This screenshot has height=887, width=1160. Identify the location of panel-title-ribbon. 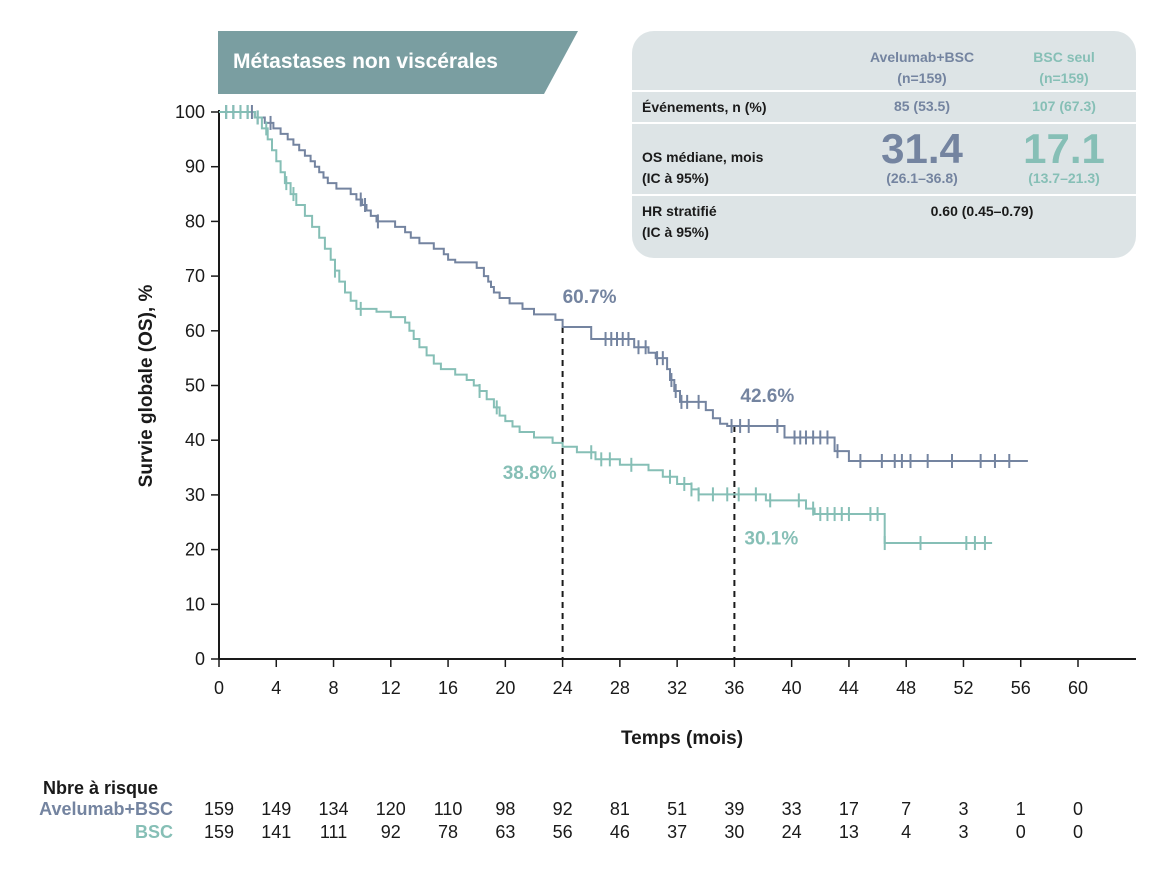
(398, 62).